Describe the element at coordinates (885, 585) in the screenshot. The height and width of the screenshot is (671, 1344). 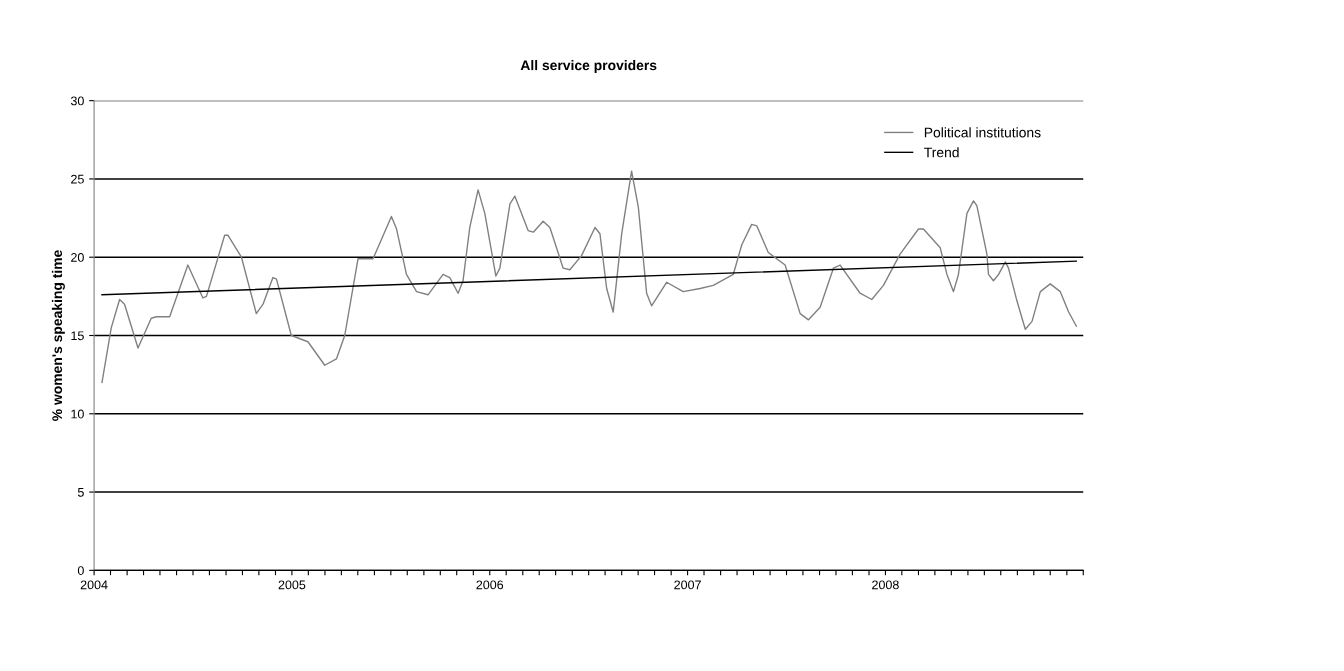
I see `x-tick-label: 2008` at that location.